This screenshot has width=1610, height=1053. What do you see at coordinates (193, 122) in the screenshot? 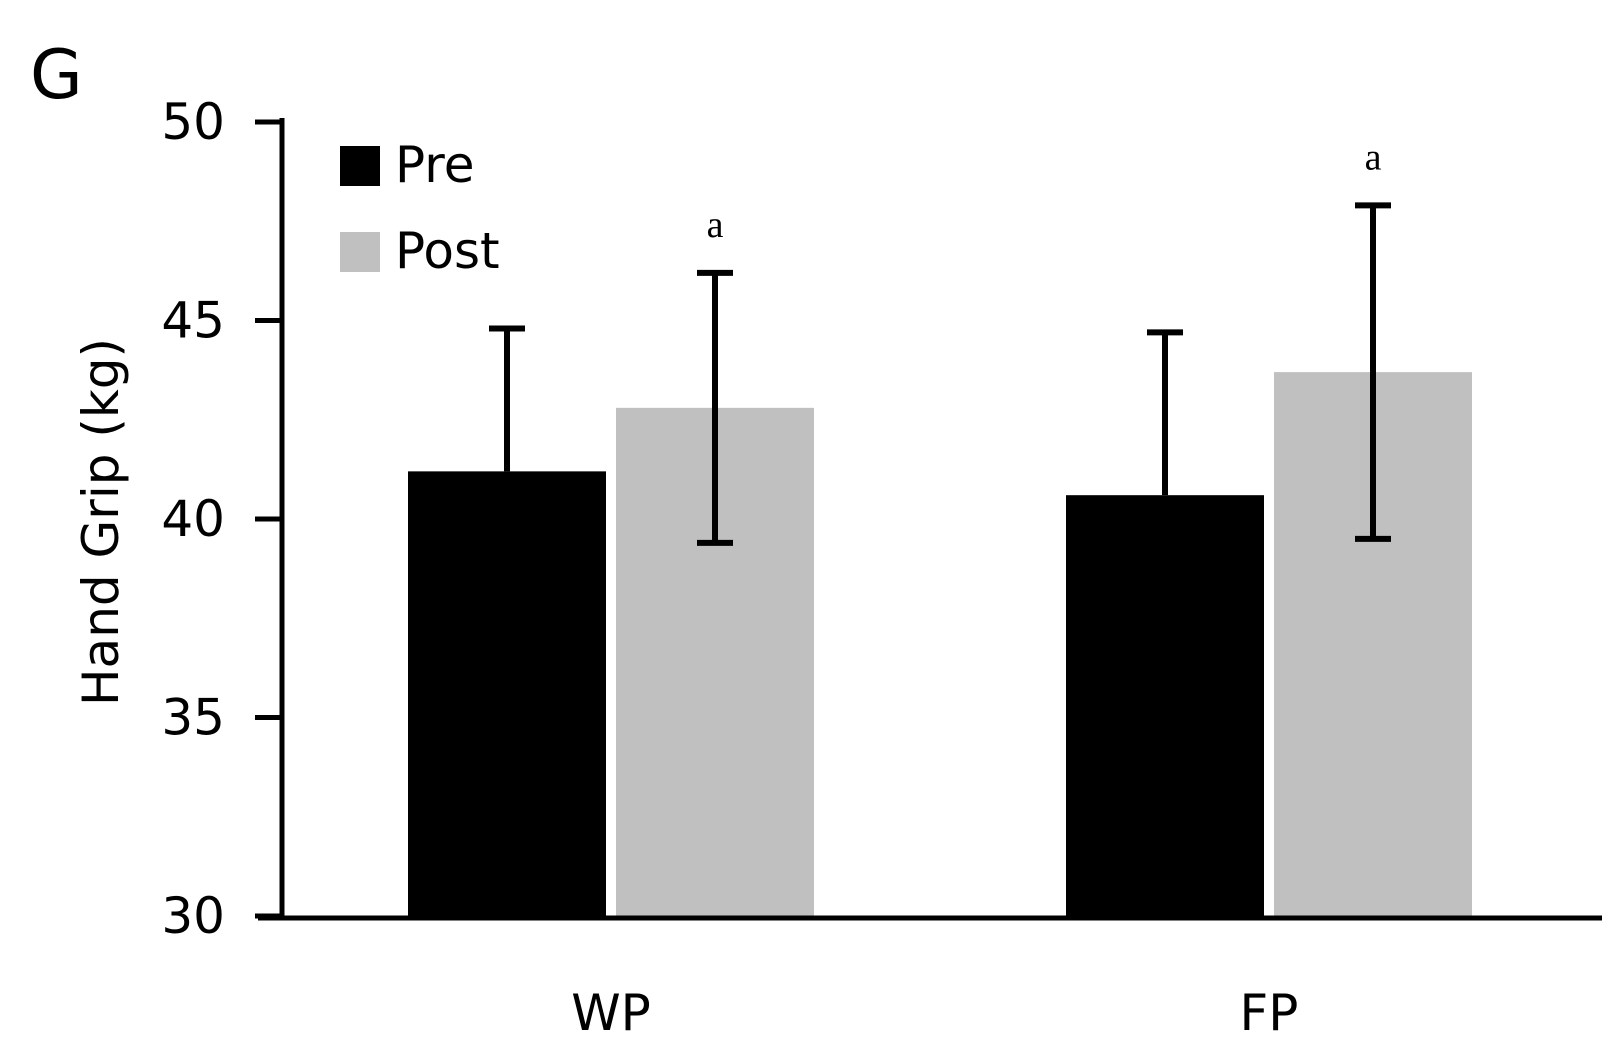
I see `y-tick-label: 50` at bounding box center [193, 122].